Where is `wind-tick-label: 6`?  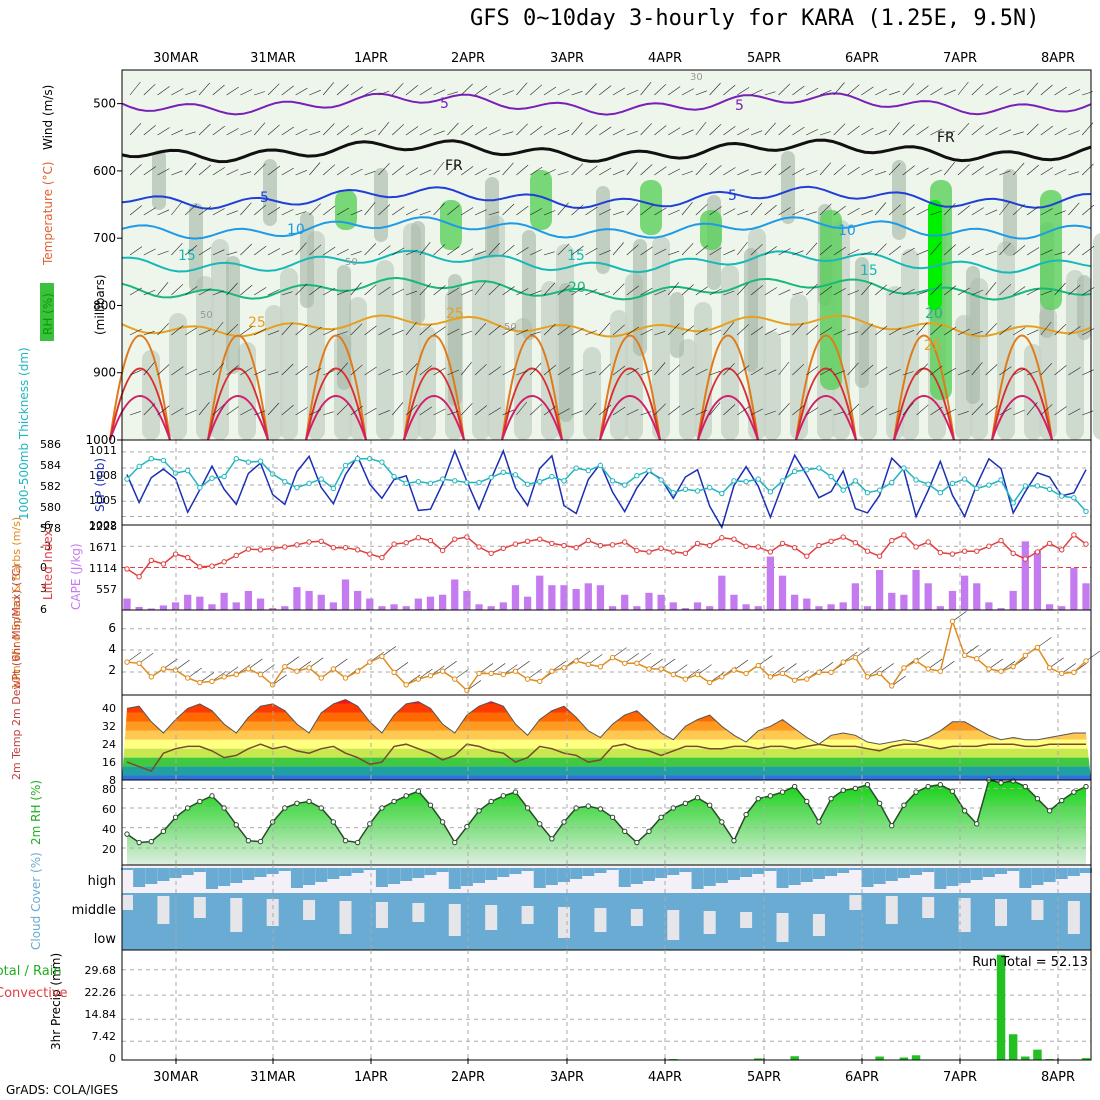
wind-tick-label: 6 is located at coordinates (112, 628).